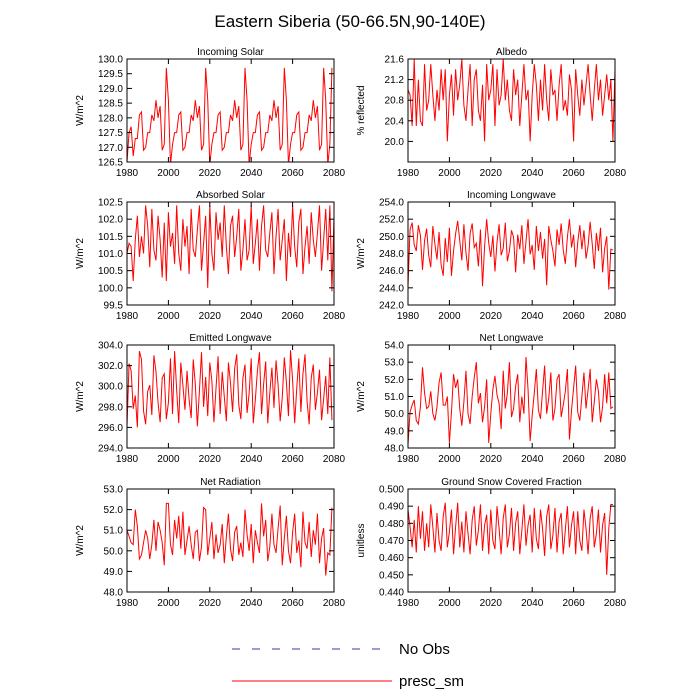  I want to click on y-tick-label: 130.0, so click(110, 60).